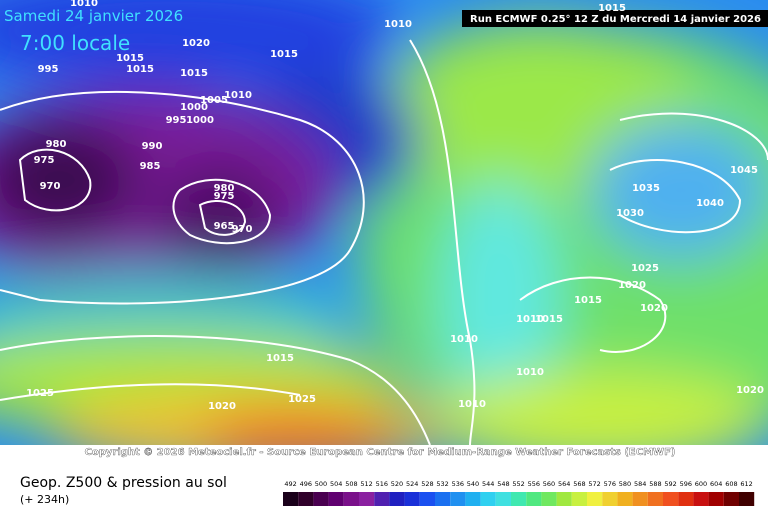  What do you see at coordinates (716, 484) in the screenshot?
I see `scale-label: 604` at bounding box center [716, 484].